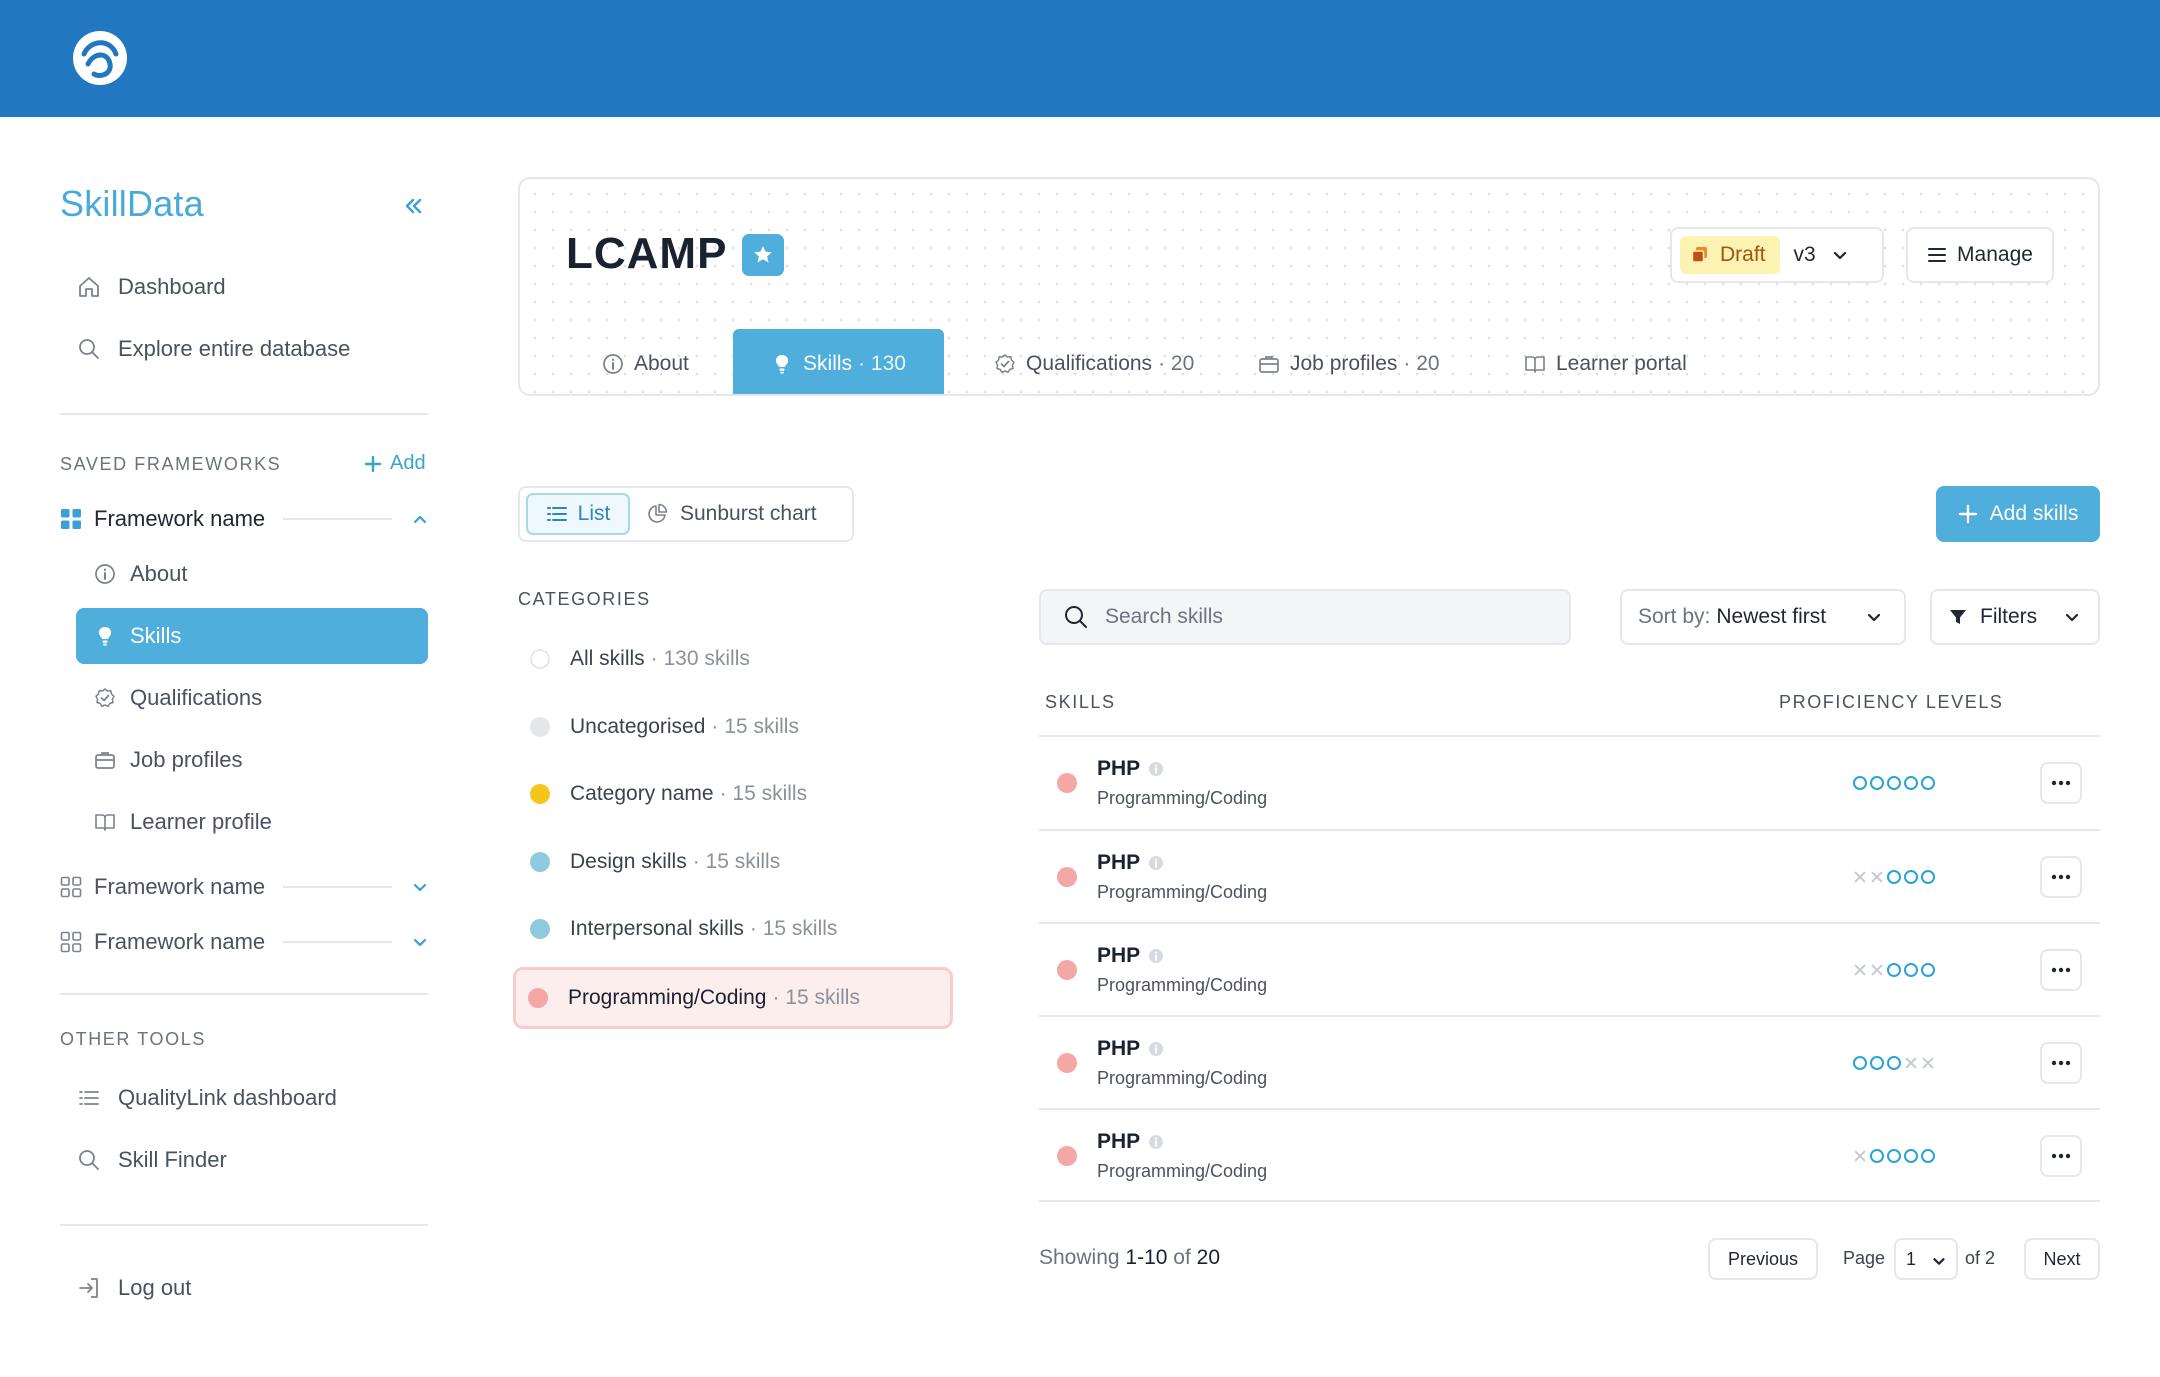 The width and height of the screenshot is (2160, 1377). What do you see at coordinates (151, 287) in the screenshot?
I see `nav-dashboard: Dashboard` at bounding box center [151, 287].